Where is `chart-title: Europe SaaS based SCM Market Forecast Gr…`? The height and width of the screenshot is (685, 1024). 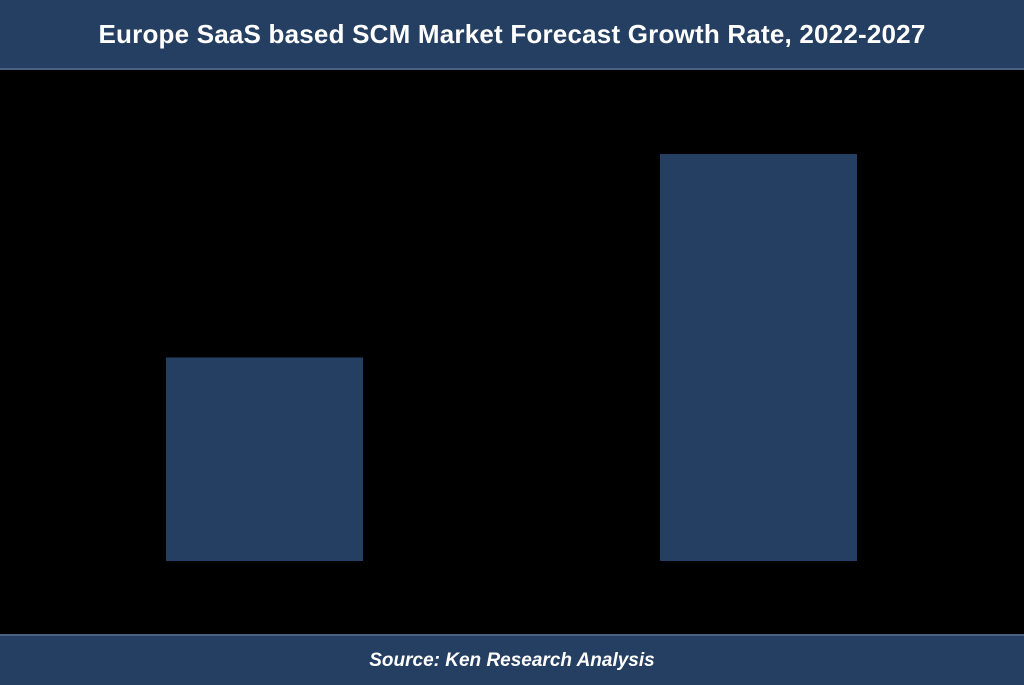 chart-title: Europe SaaS based SCM Market Forecast Gr… is located at coordinates (512, 33).